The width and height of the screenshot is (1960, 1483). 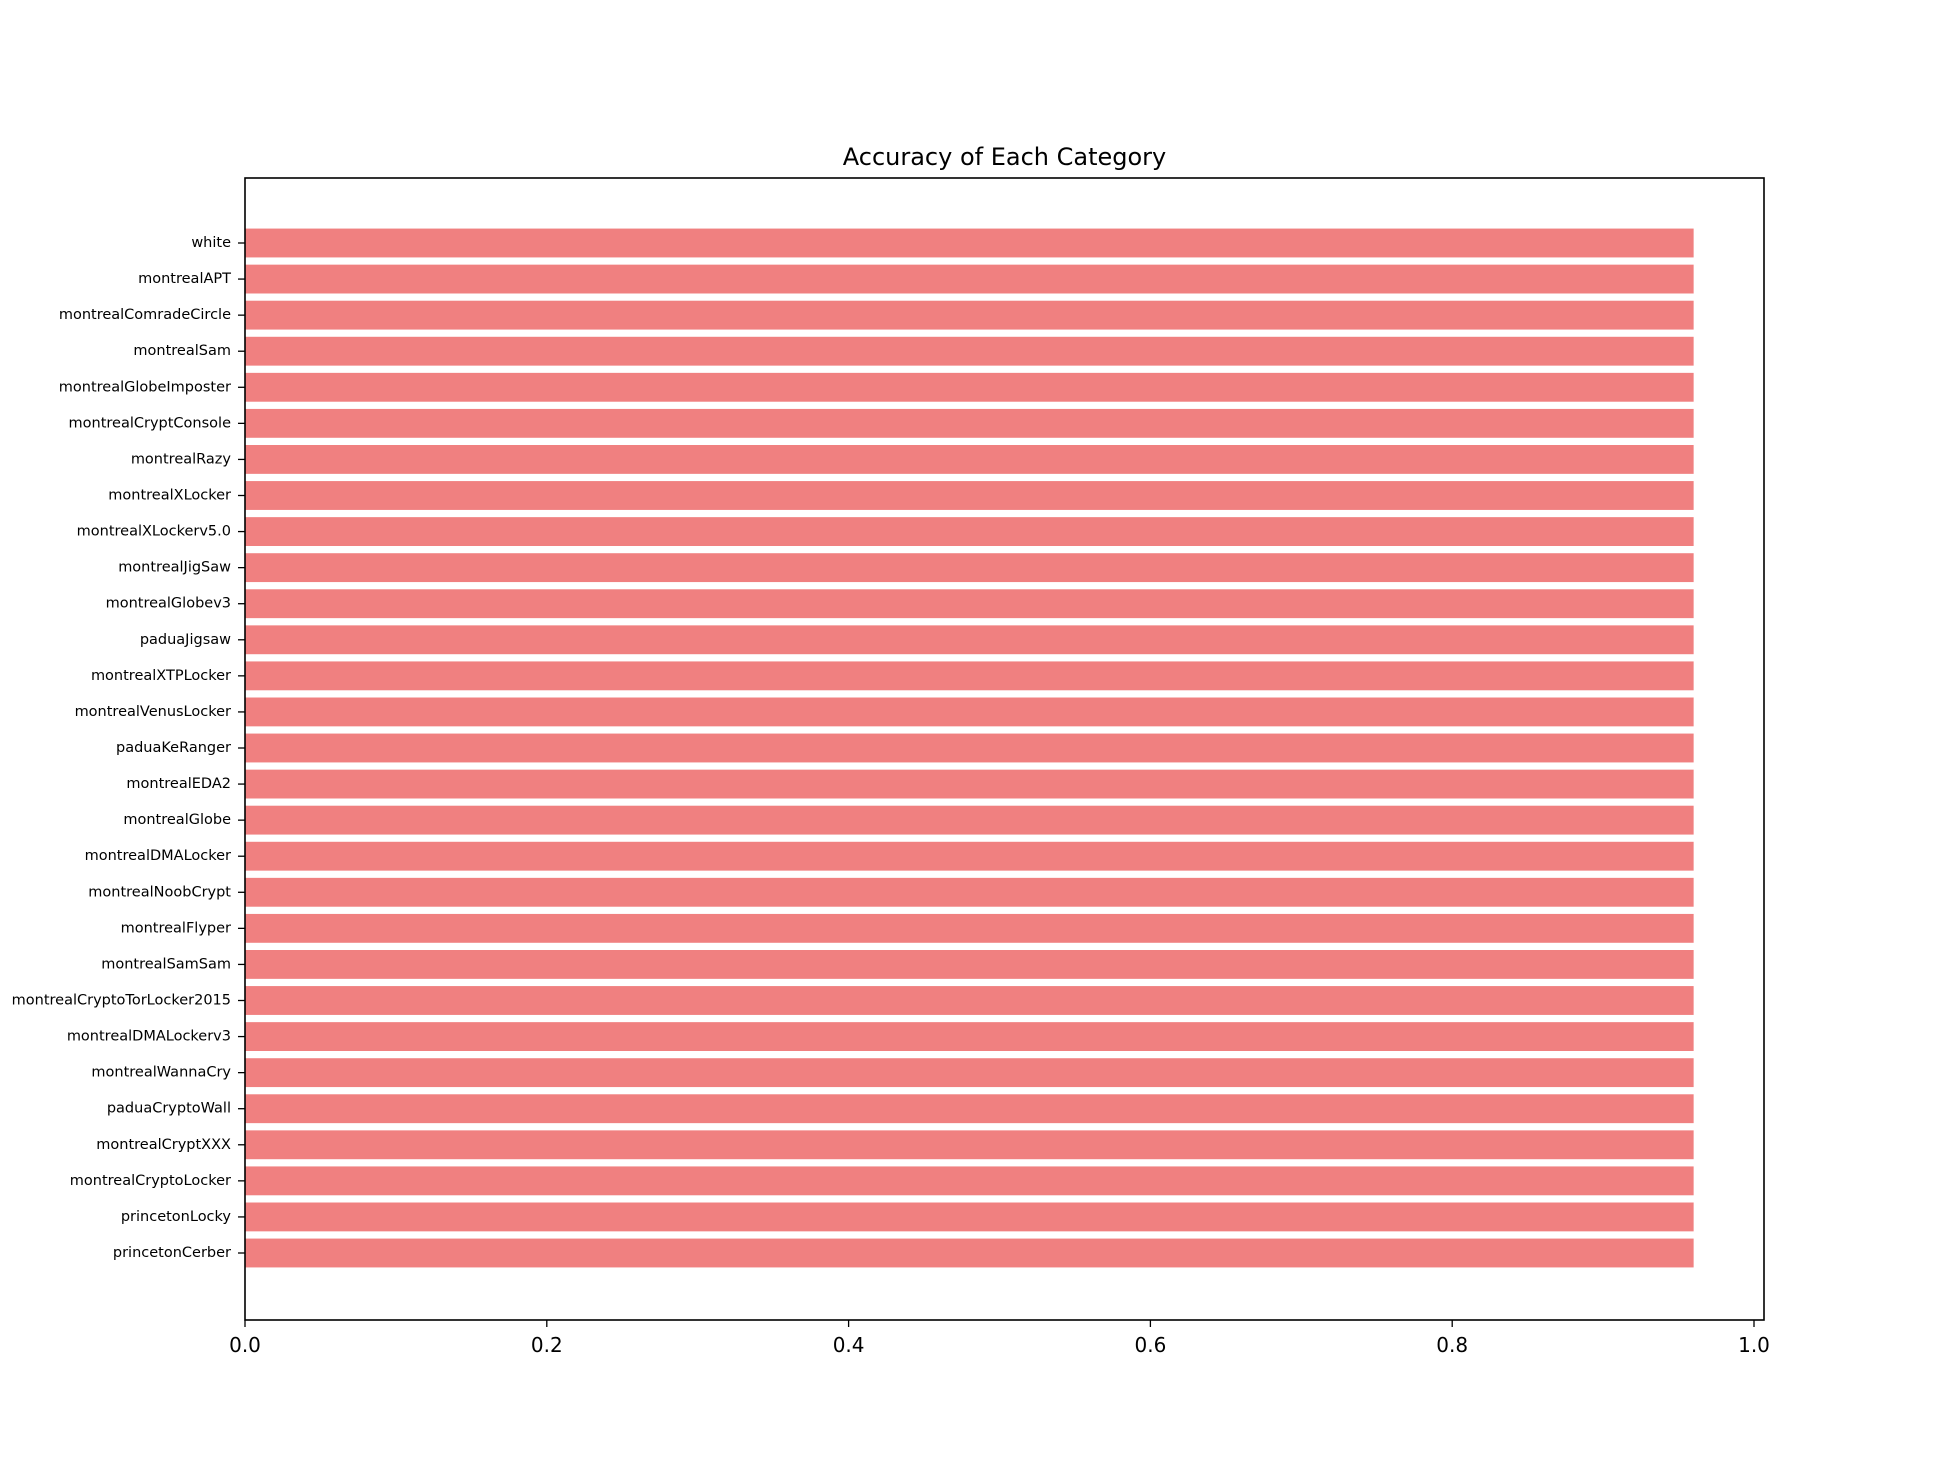 What do you see at coordinates (161, 1073) in the screenshot?
I see `y-tick-label: montrealWannaCry` at bounding box center [161, 1073].